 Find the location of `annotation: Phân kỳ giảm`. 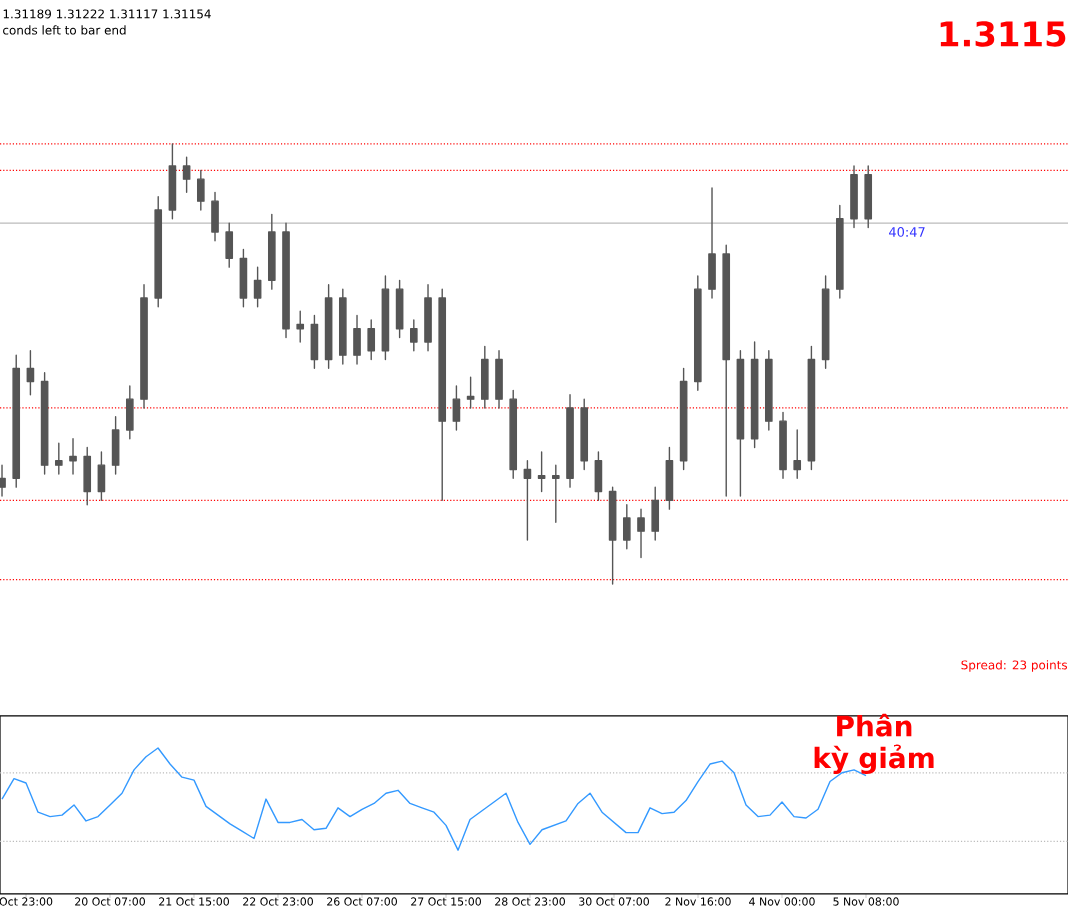

annotation: Phân kỳ giảm is located at coordinates (874, 744).